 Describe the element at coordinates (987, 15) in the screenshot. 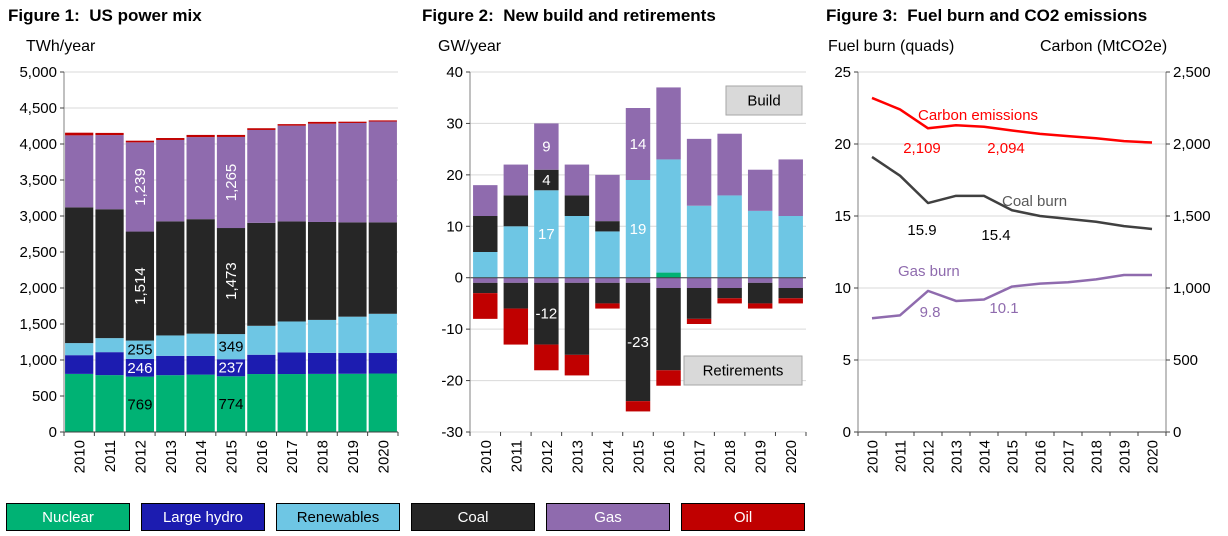

I see `figure-3-title: Figure 3: Fuel burn and CO2 emissions` at that location.